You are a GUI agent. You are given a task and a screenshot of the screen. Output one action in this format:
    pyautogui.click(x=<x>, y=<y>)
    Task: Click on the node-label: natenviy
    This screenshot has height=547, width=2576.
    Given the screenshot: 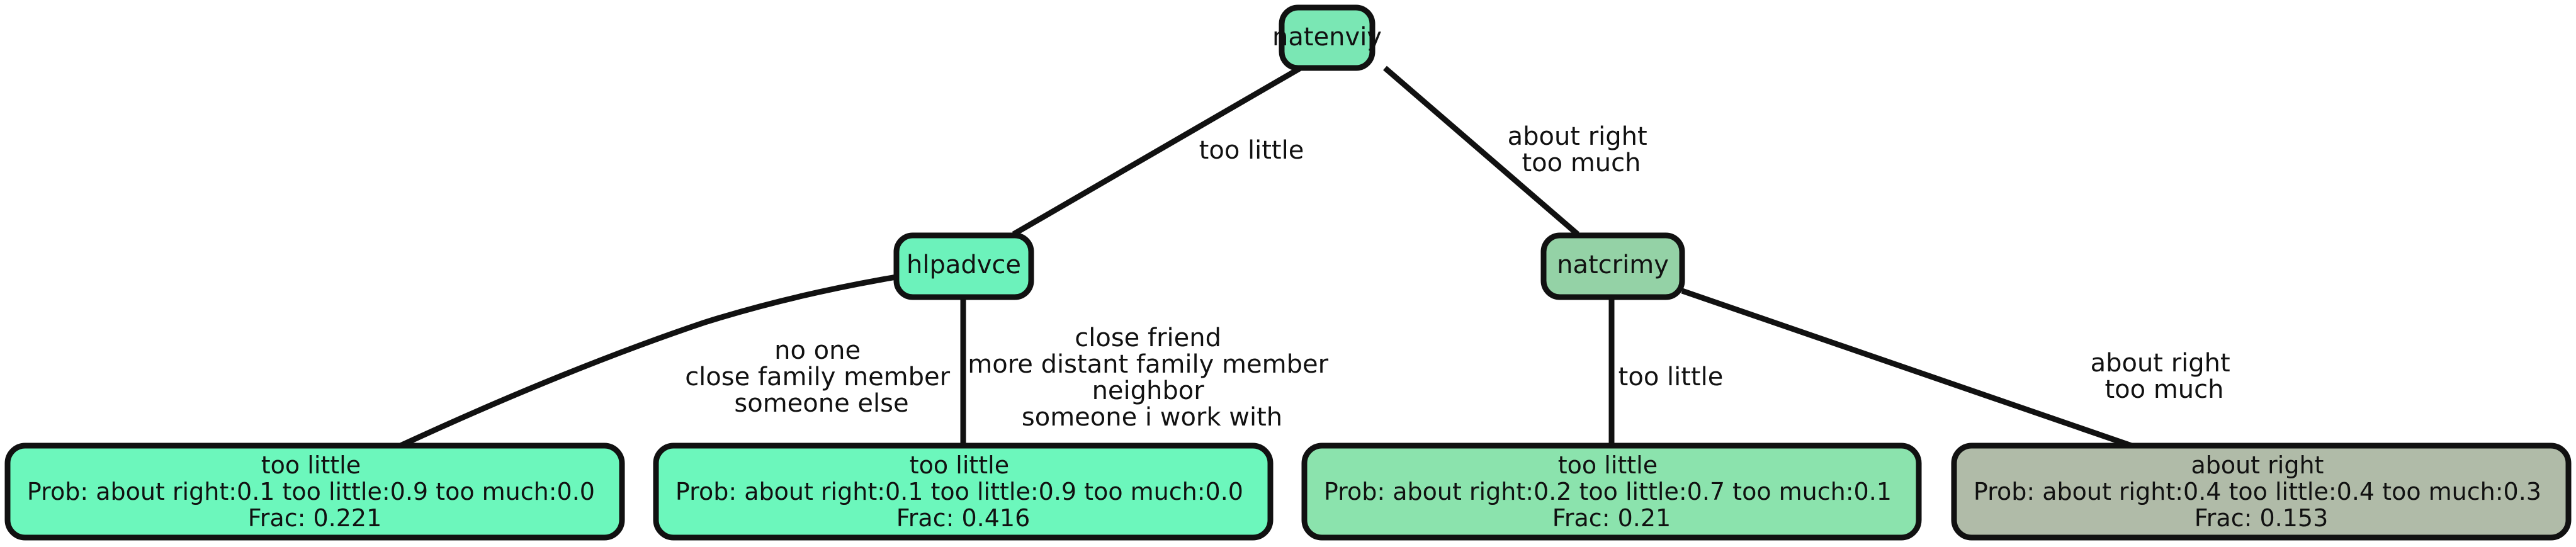 What is the action you would take?
    pyautogui.click(x=1327, y=37)
    